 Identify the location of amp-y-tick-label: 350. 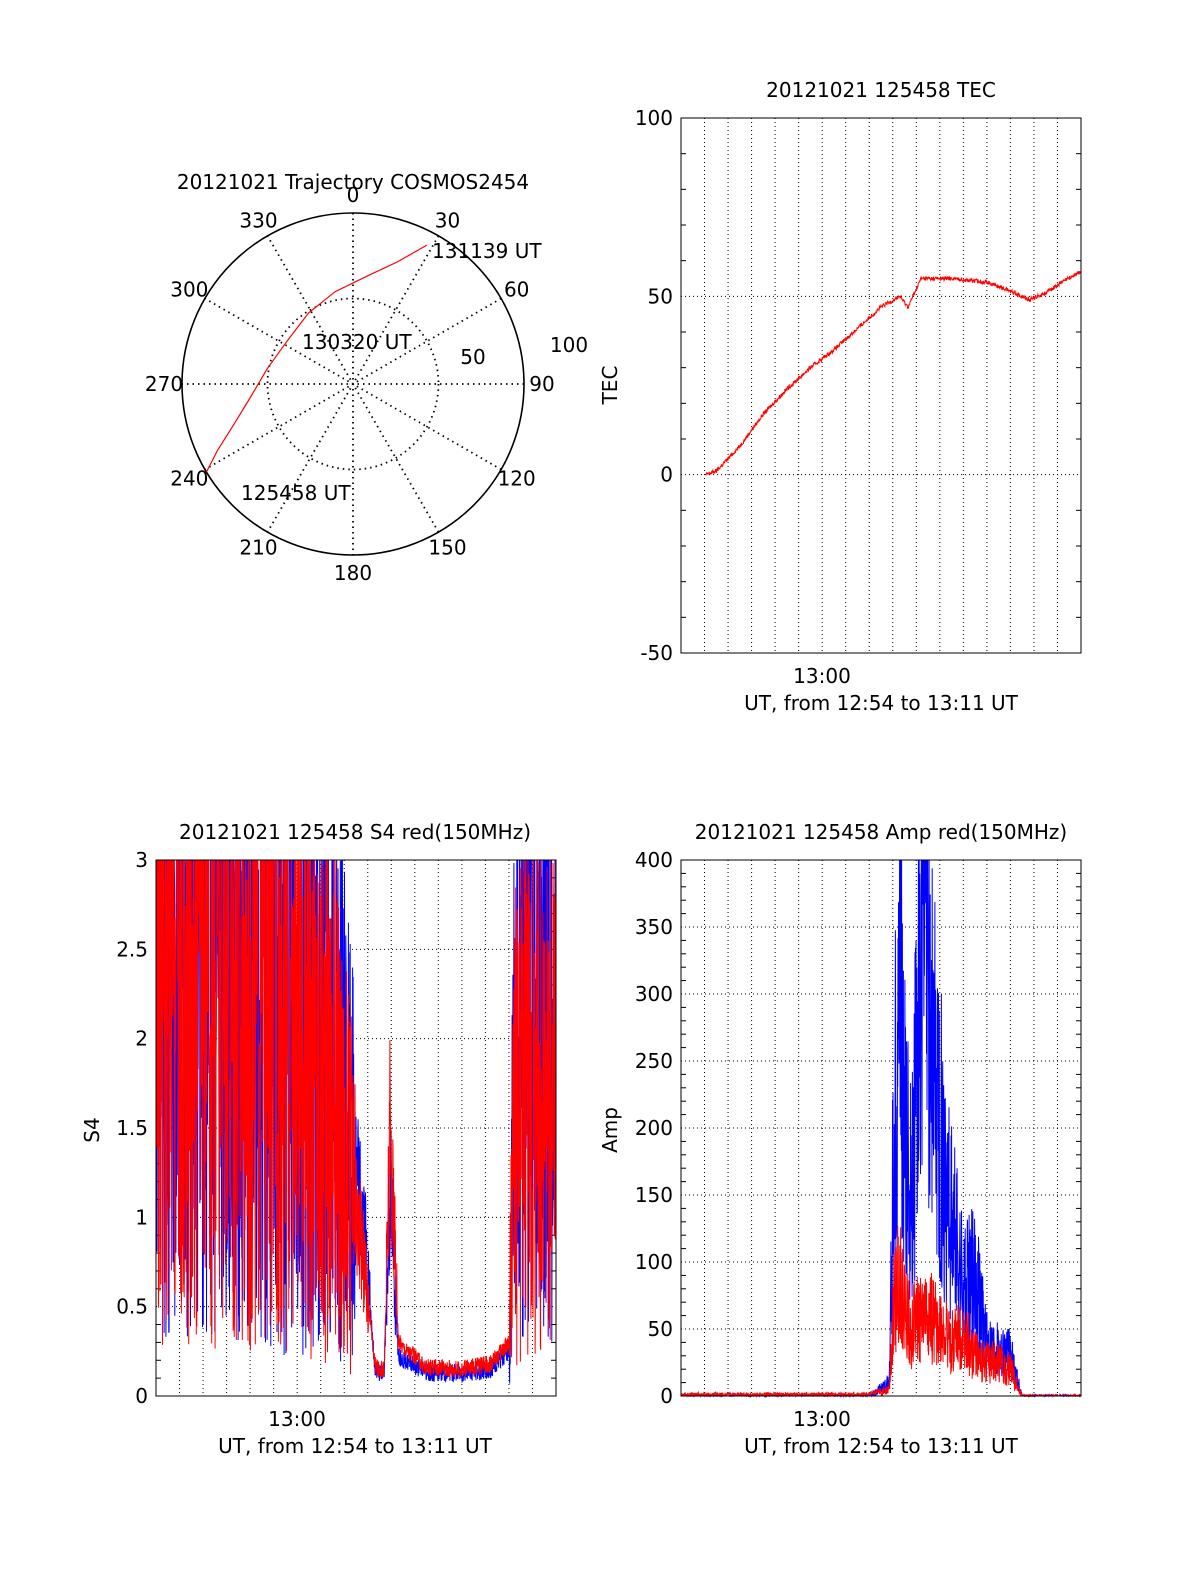
(654, 927).